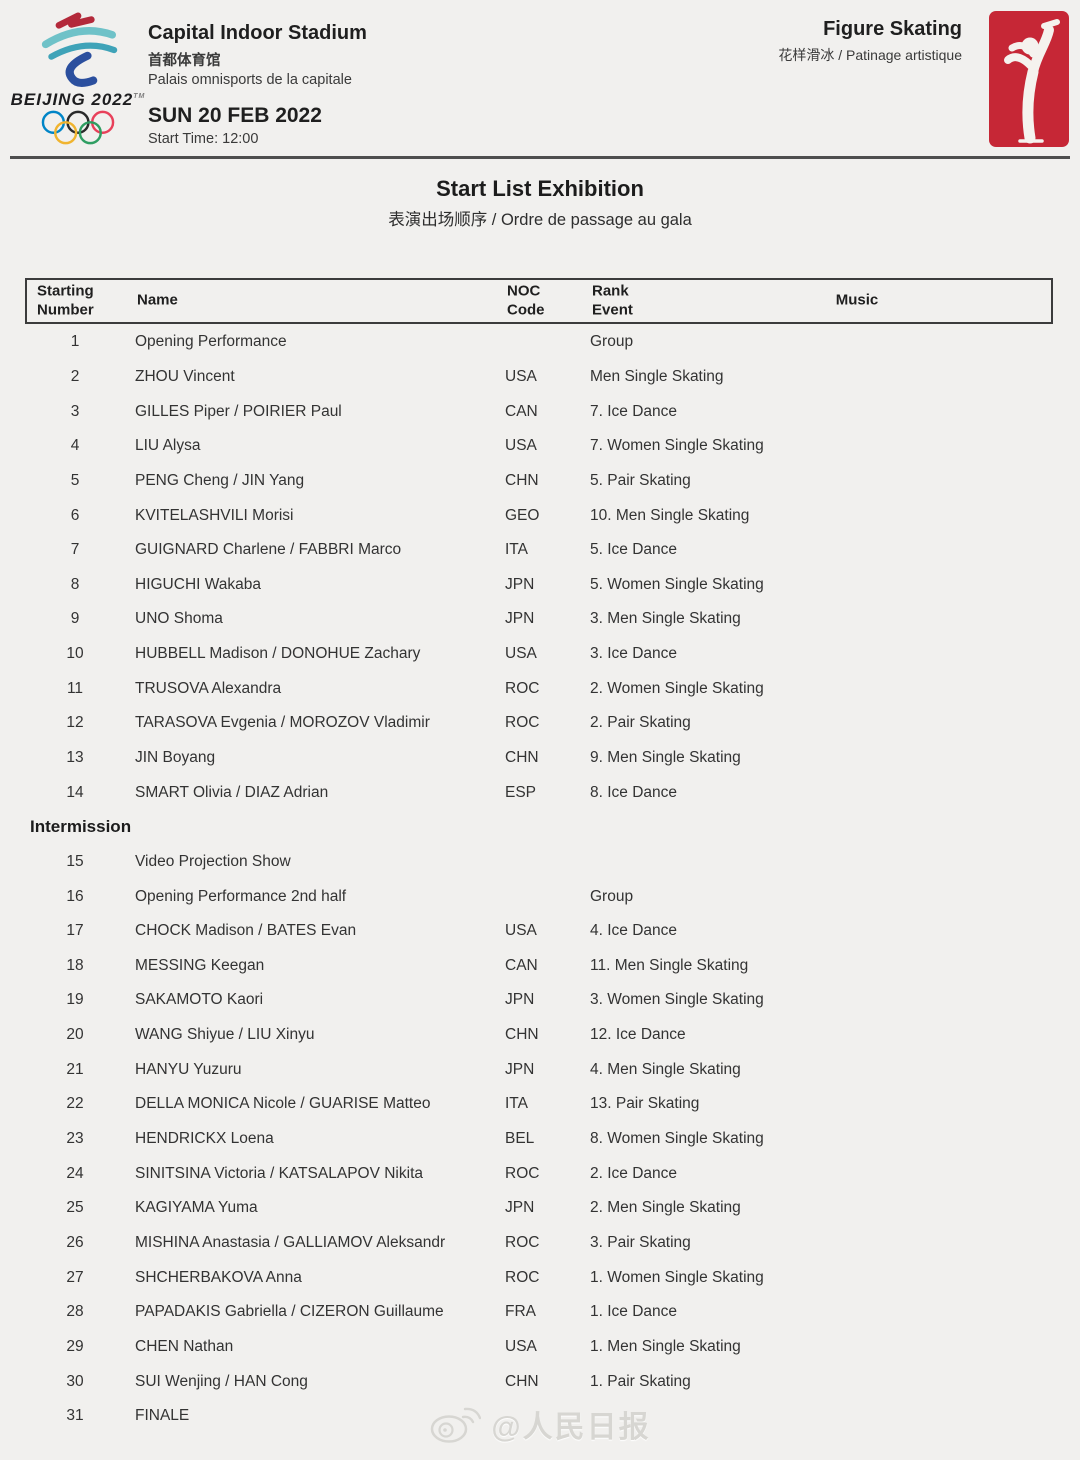  Describe the element at coordinates (520, 1312) in the screenshot. I see `row-noc-code: FRA` at that location.